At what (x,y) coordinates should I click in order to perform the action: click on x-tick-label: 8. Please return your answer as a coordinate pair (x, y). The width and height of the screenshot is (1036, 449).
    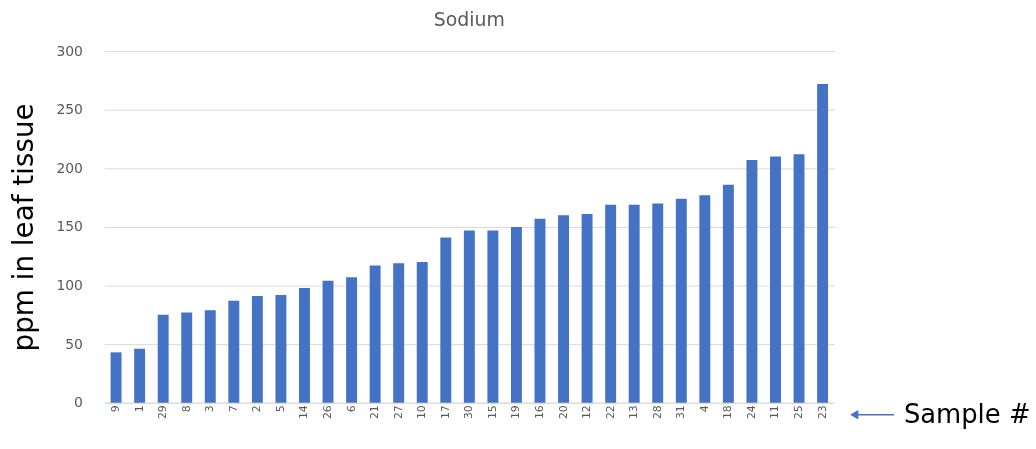
    Looking at the image, I should click on (186, 409).